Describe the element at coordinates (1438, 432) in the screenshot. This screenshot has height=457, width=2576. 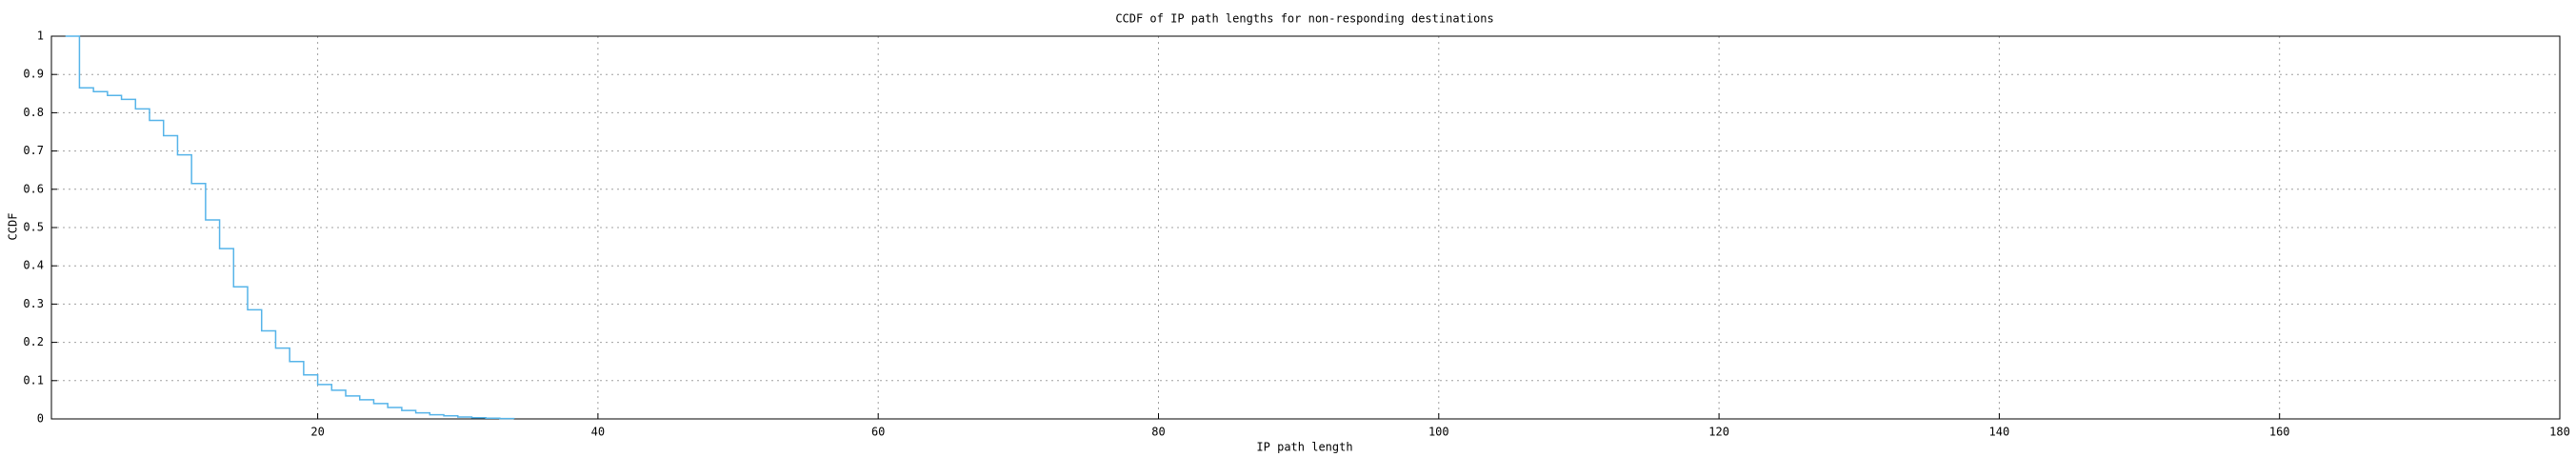
I see `x-tick-label: 100` at that location.